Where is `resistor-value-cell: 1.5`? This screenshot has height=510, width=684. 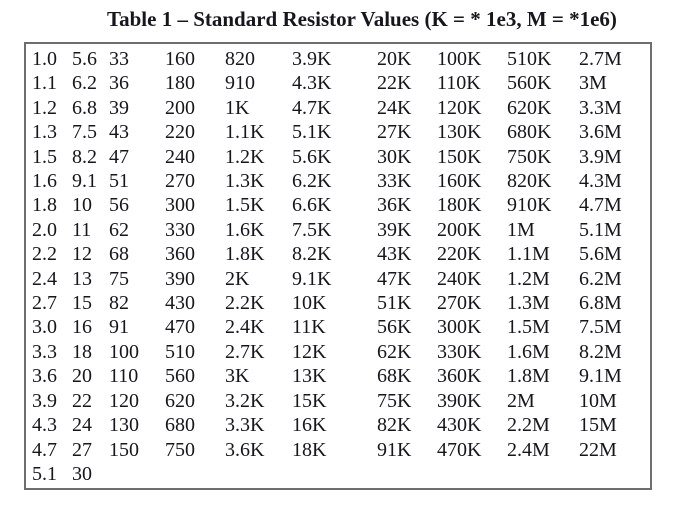 resistor-value-cell: 1.5 is located at coordinates (44, 156).